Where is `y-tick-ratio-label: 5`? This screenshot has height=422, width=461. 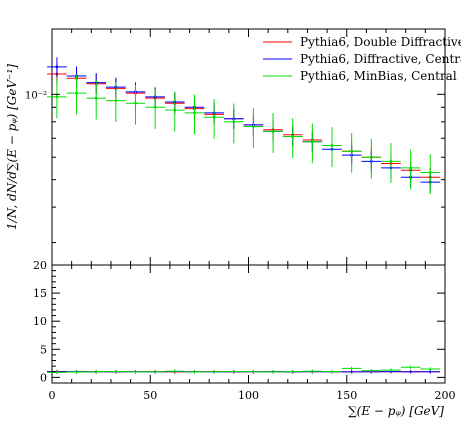
y-tick-ratio-label: 5 is located at coordinates (43, 349).